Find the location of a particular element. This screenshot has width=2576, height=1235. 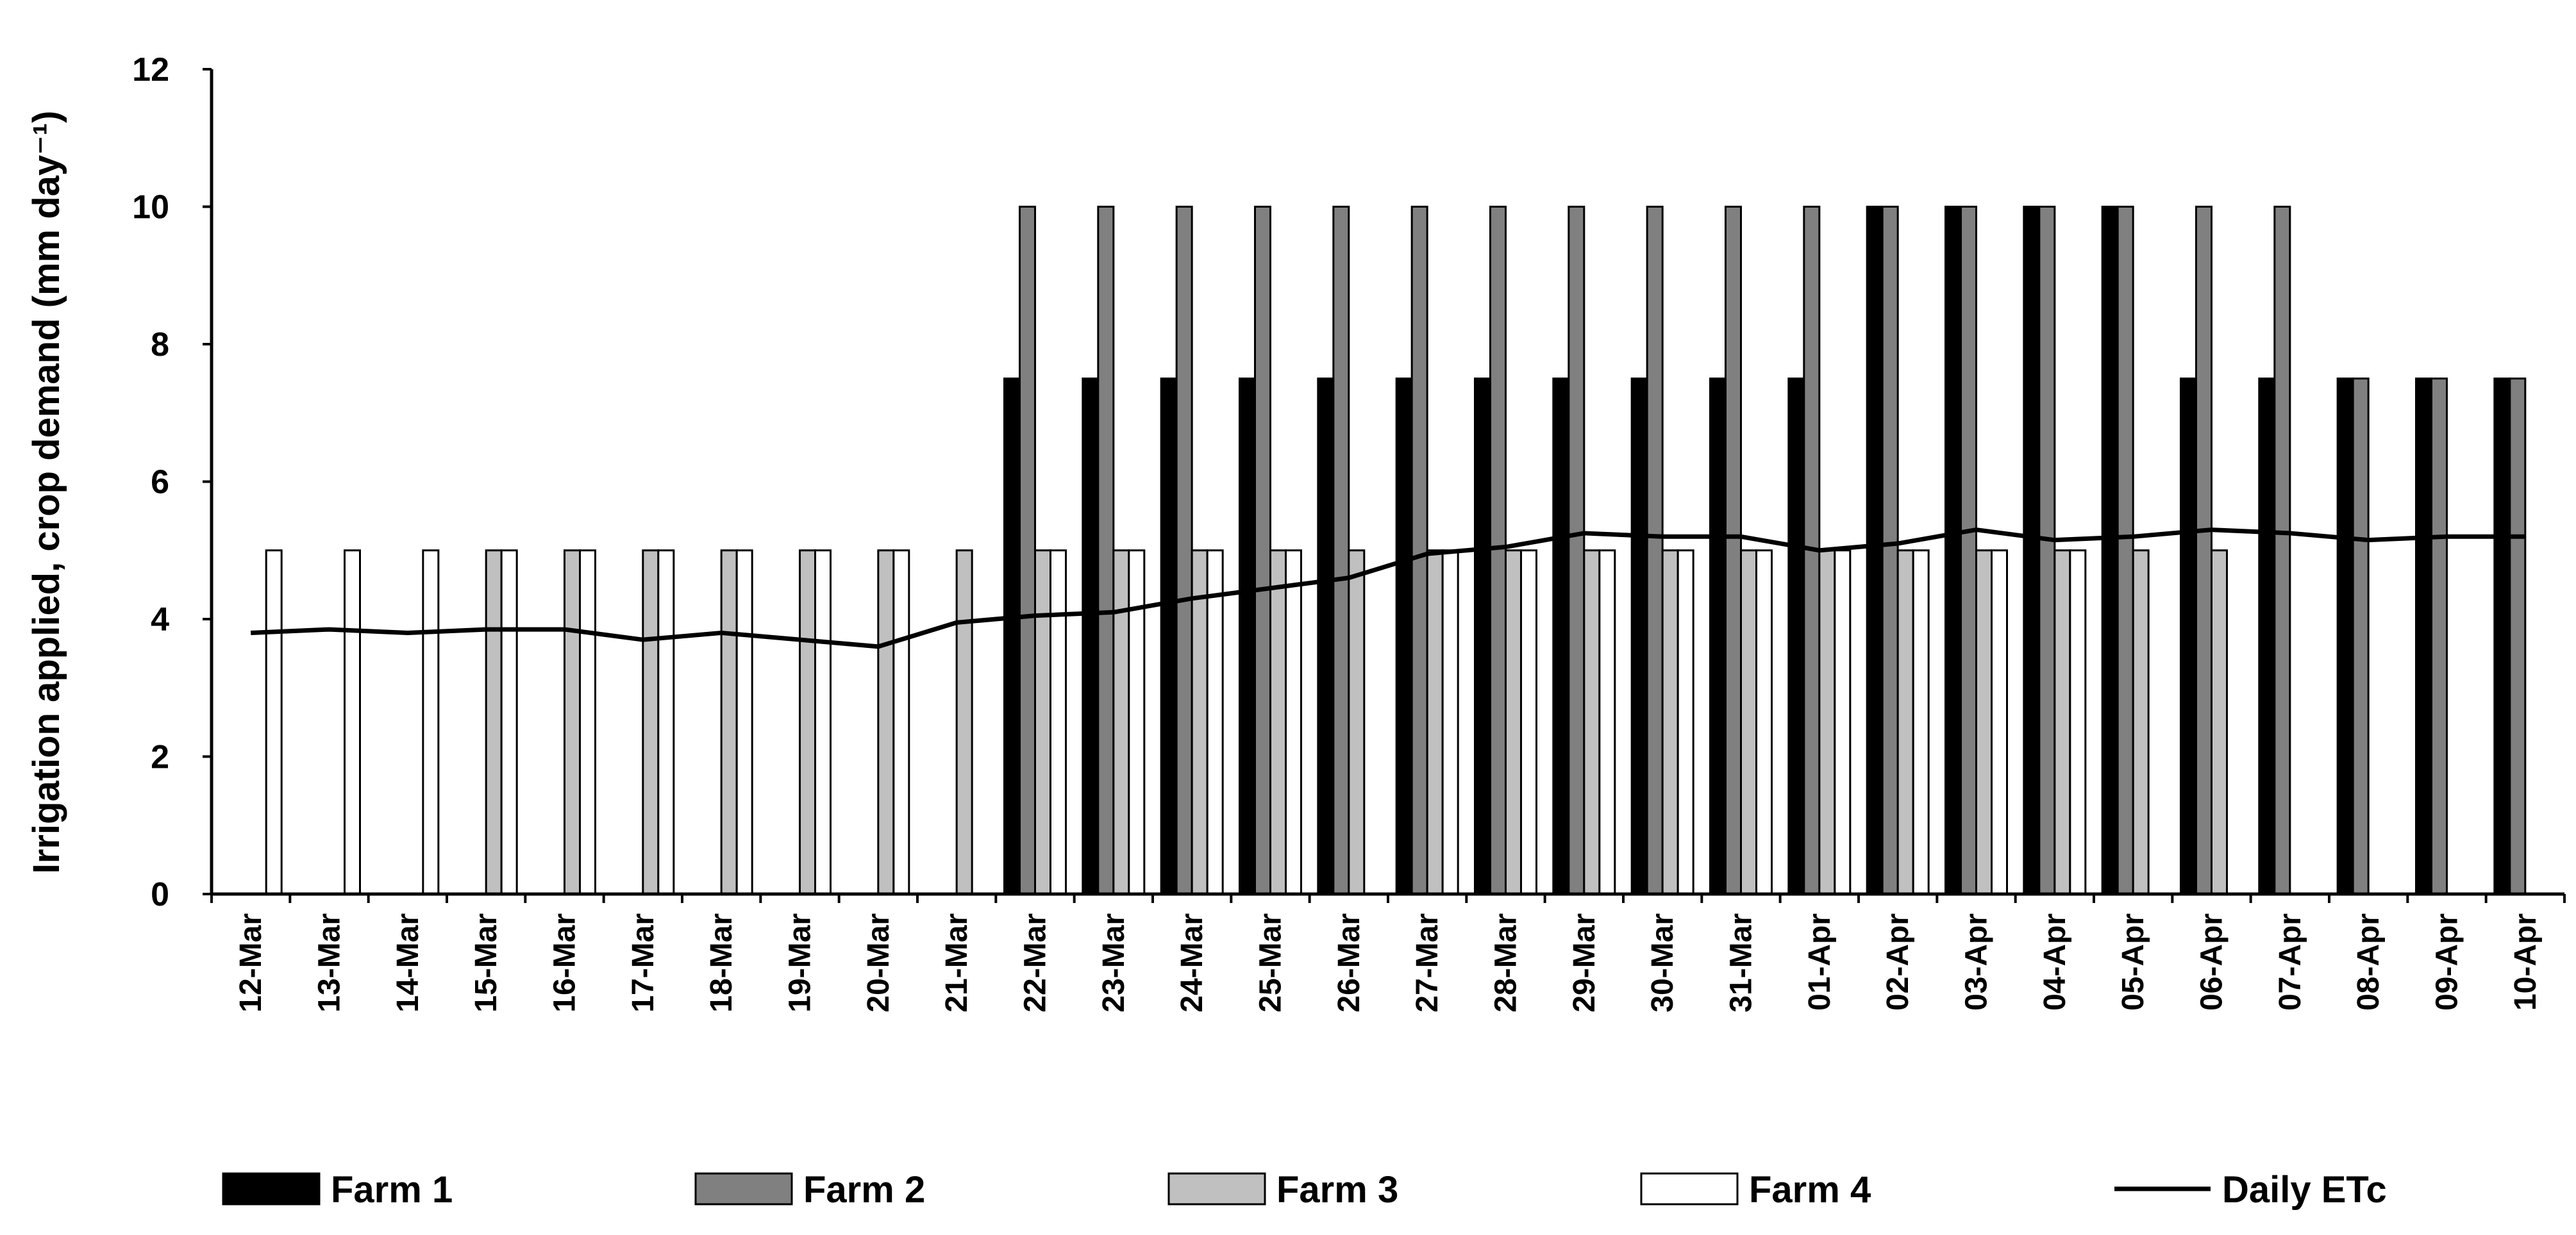

line-daily-etc is located at coordinates (1388, 588).